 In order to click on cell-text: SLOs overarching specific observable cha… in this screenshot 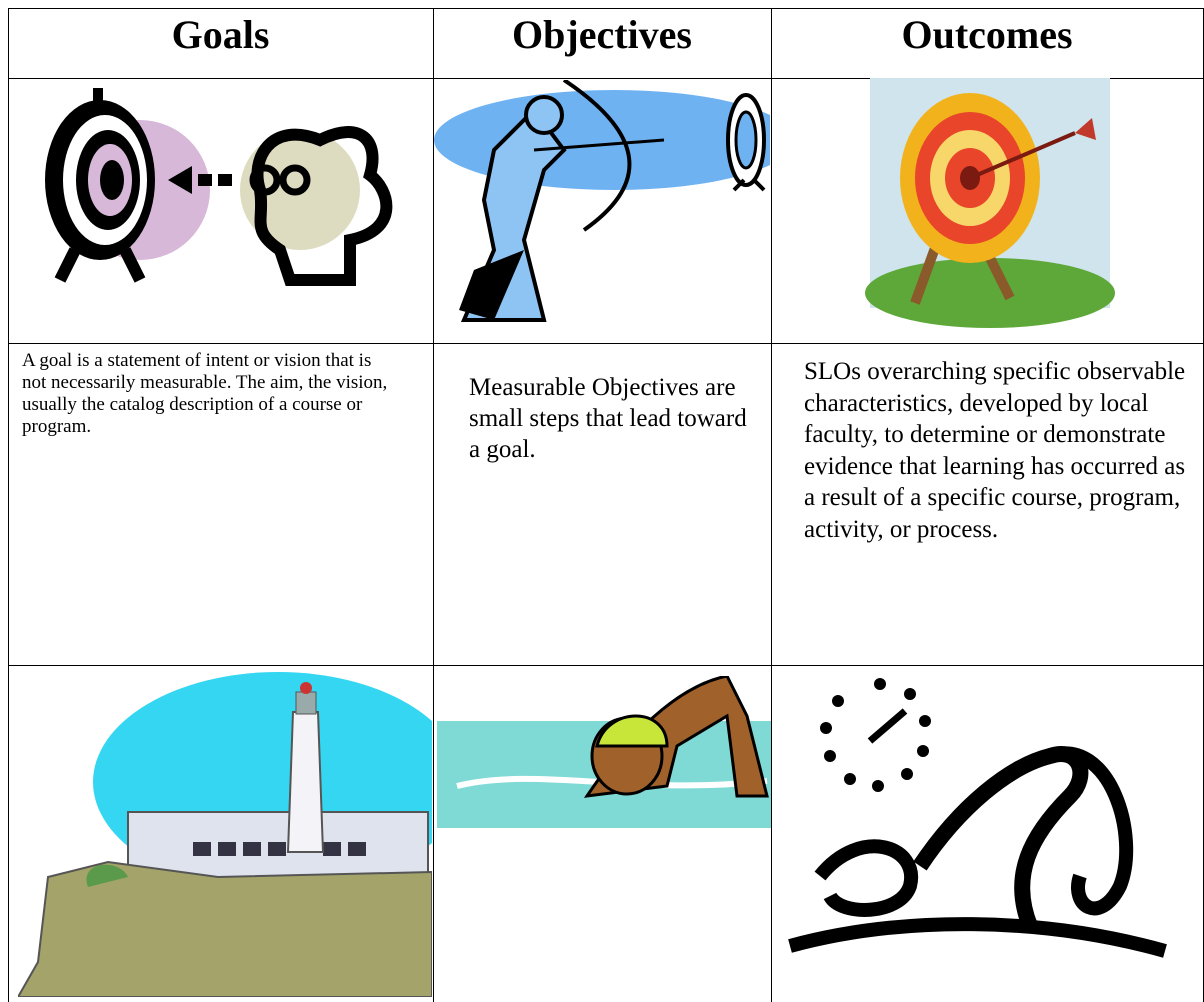, I will do `click(995, 450)`.